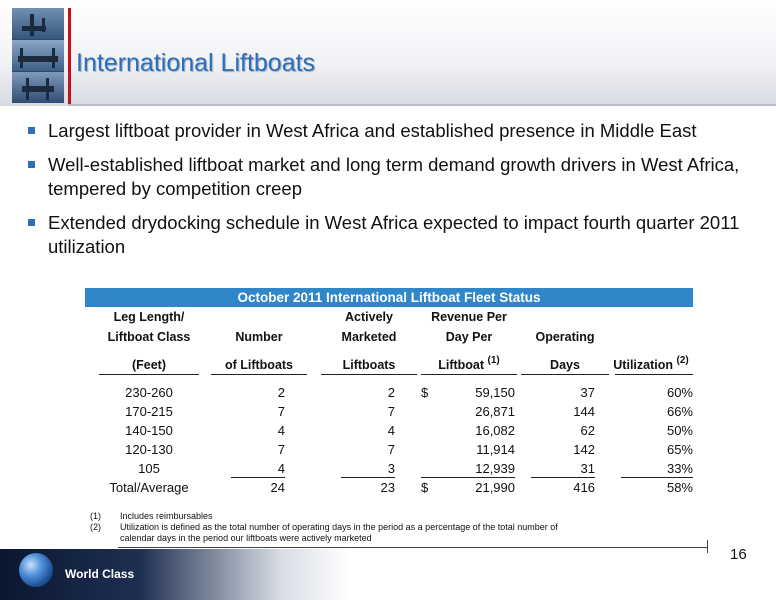  Describe the element at coordinates (100, 574) in the screenshot. I see `footer-tagline: World Class` at that location.